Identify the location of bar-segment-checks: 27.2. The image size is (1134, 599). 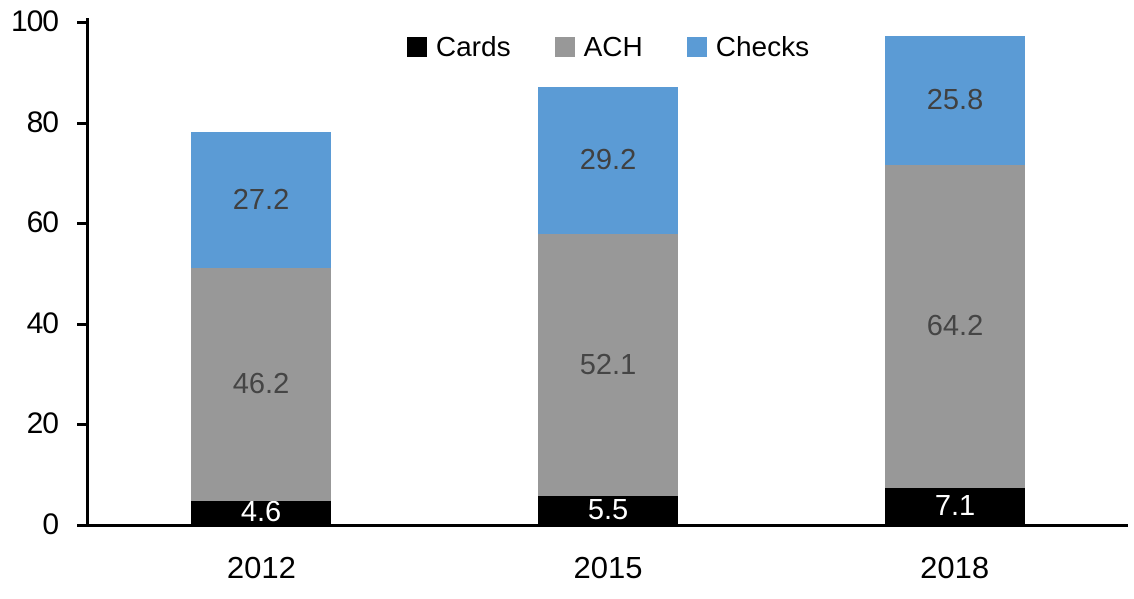
(261, 200).